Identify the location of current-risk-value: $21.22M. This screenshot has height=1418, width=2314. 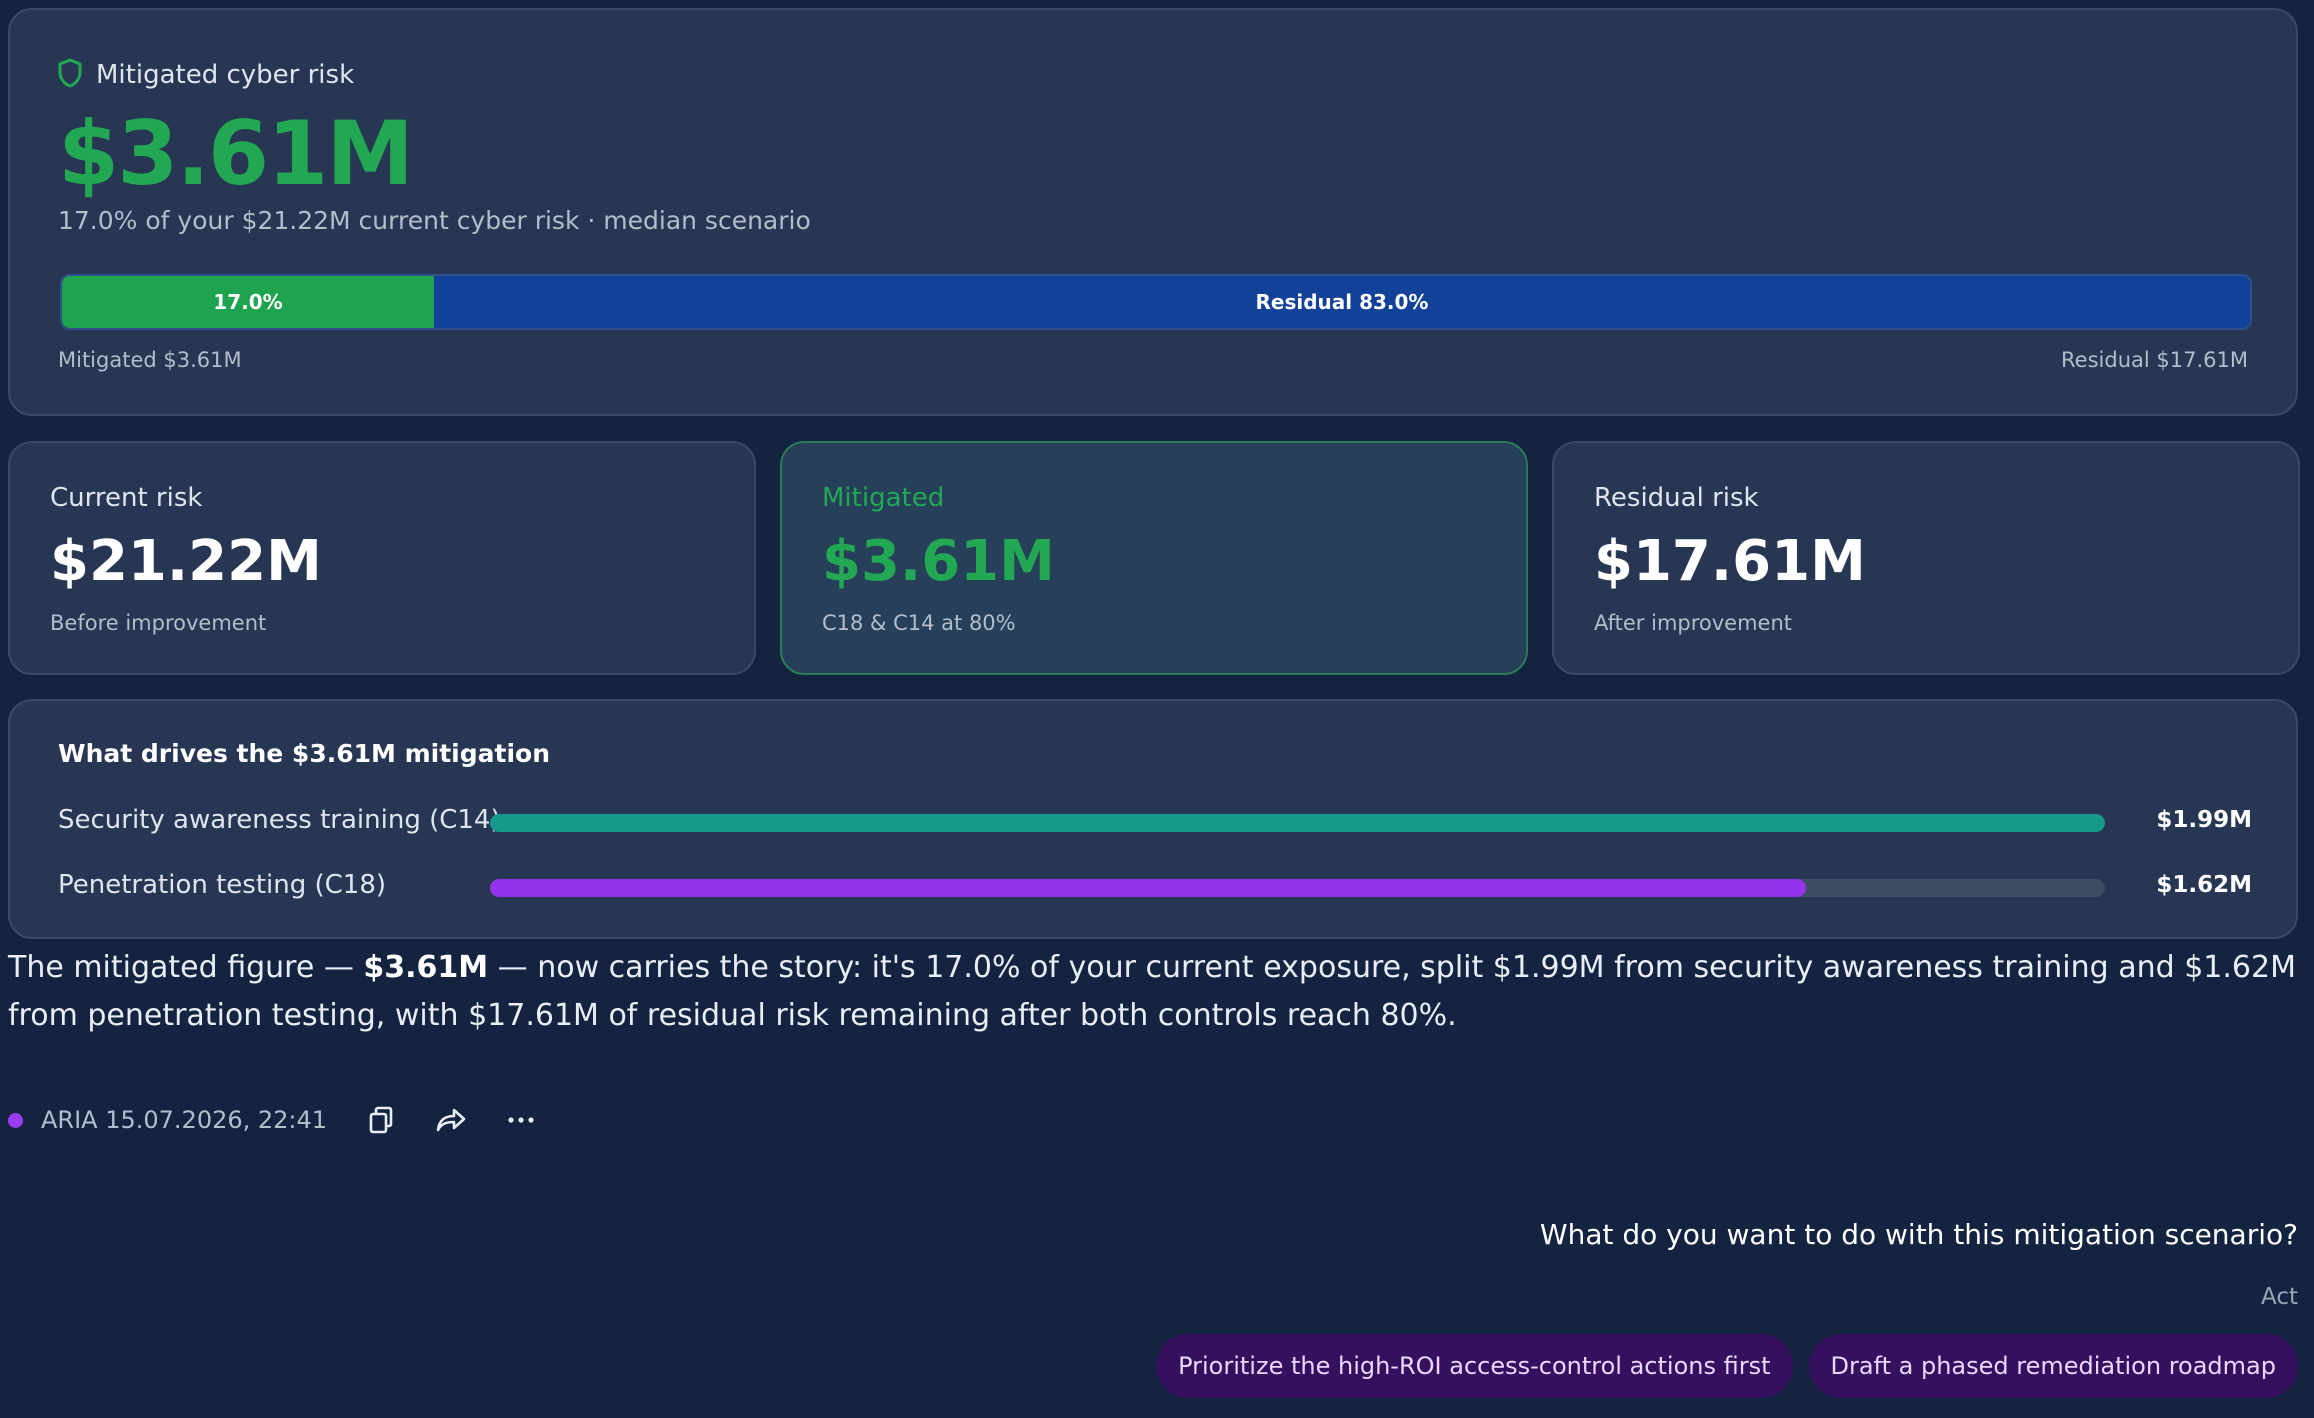
(186, 561).